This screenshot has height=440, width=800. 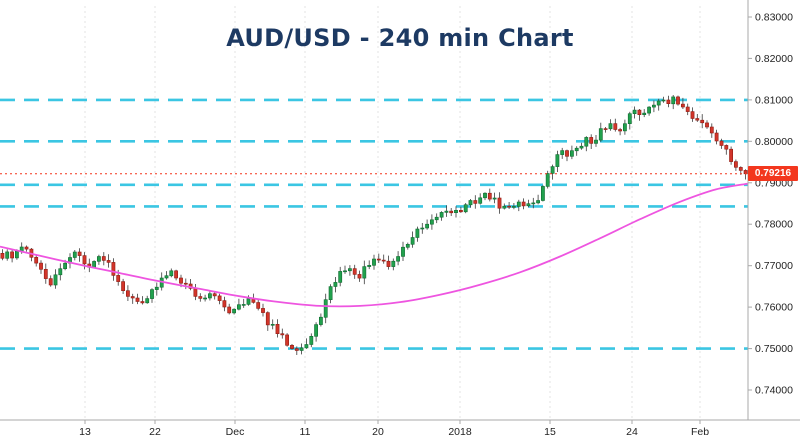 I want to click on y-axis-ticks, so click(x=750, y=203).